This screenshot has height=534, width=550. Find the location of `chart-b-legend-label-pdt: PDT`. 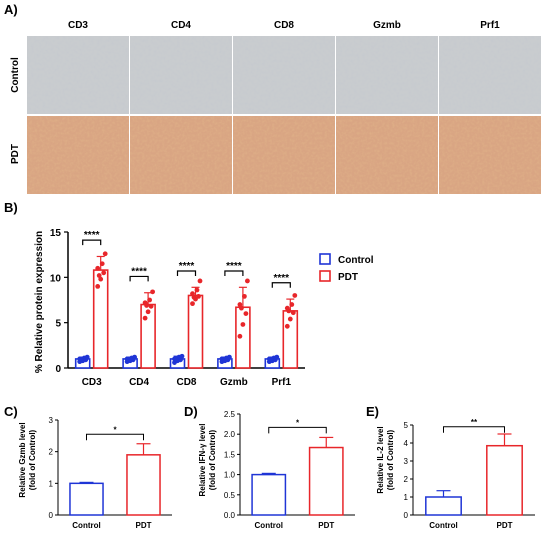

chart-b-legend-label-pdt: PDT is located at coordinates (348, 277).